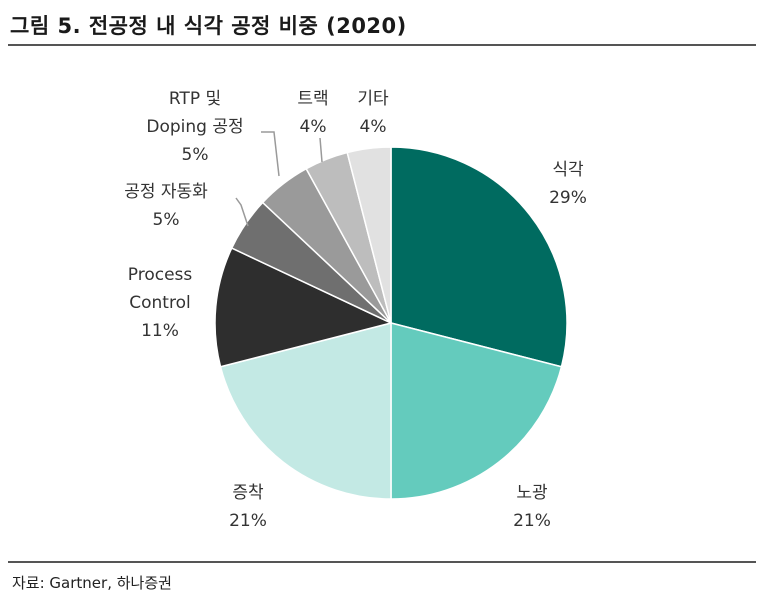  I want to click on slice-category-label-4: 공정 자동화, so click(166, 192).